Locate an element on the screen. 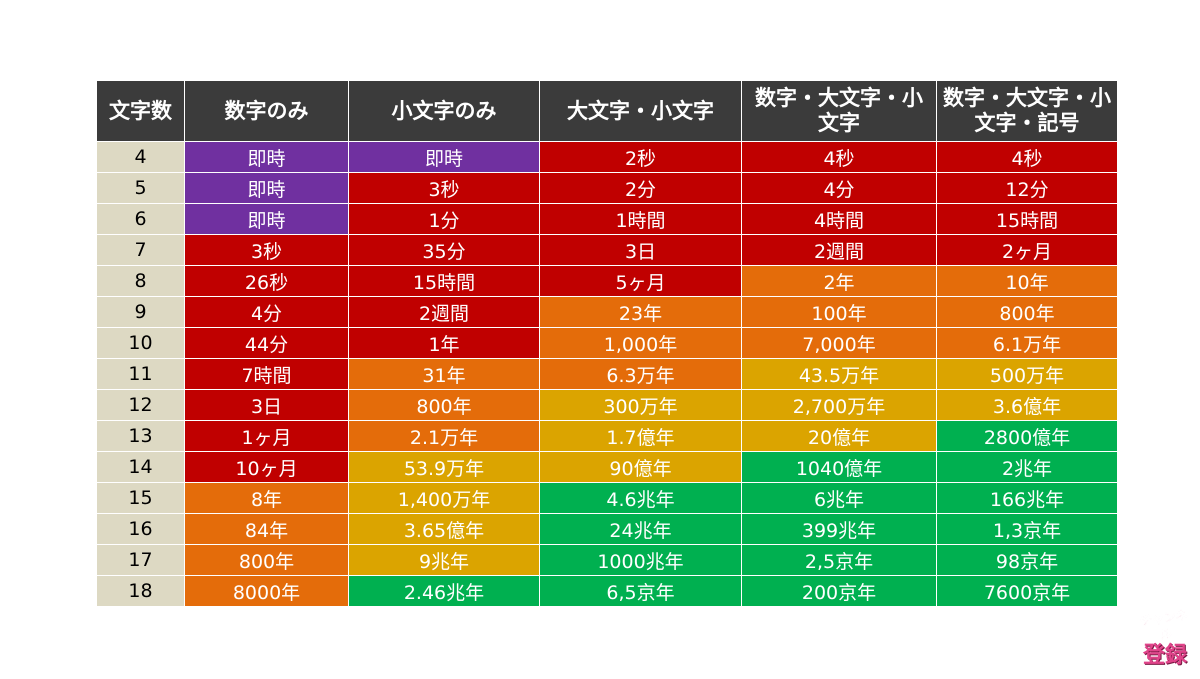 Image resolution: width=1200 pixels, height=679 pixels. table-row: 9 4分 2週間 23年 100年 800年 is located at coordinates (607, 312).